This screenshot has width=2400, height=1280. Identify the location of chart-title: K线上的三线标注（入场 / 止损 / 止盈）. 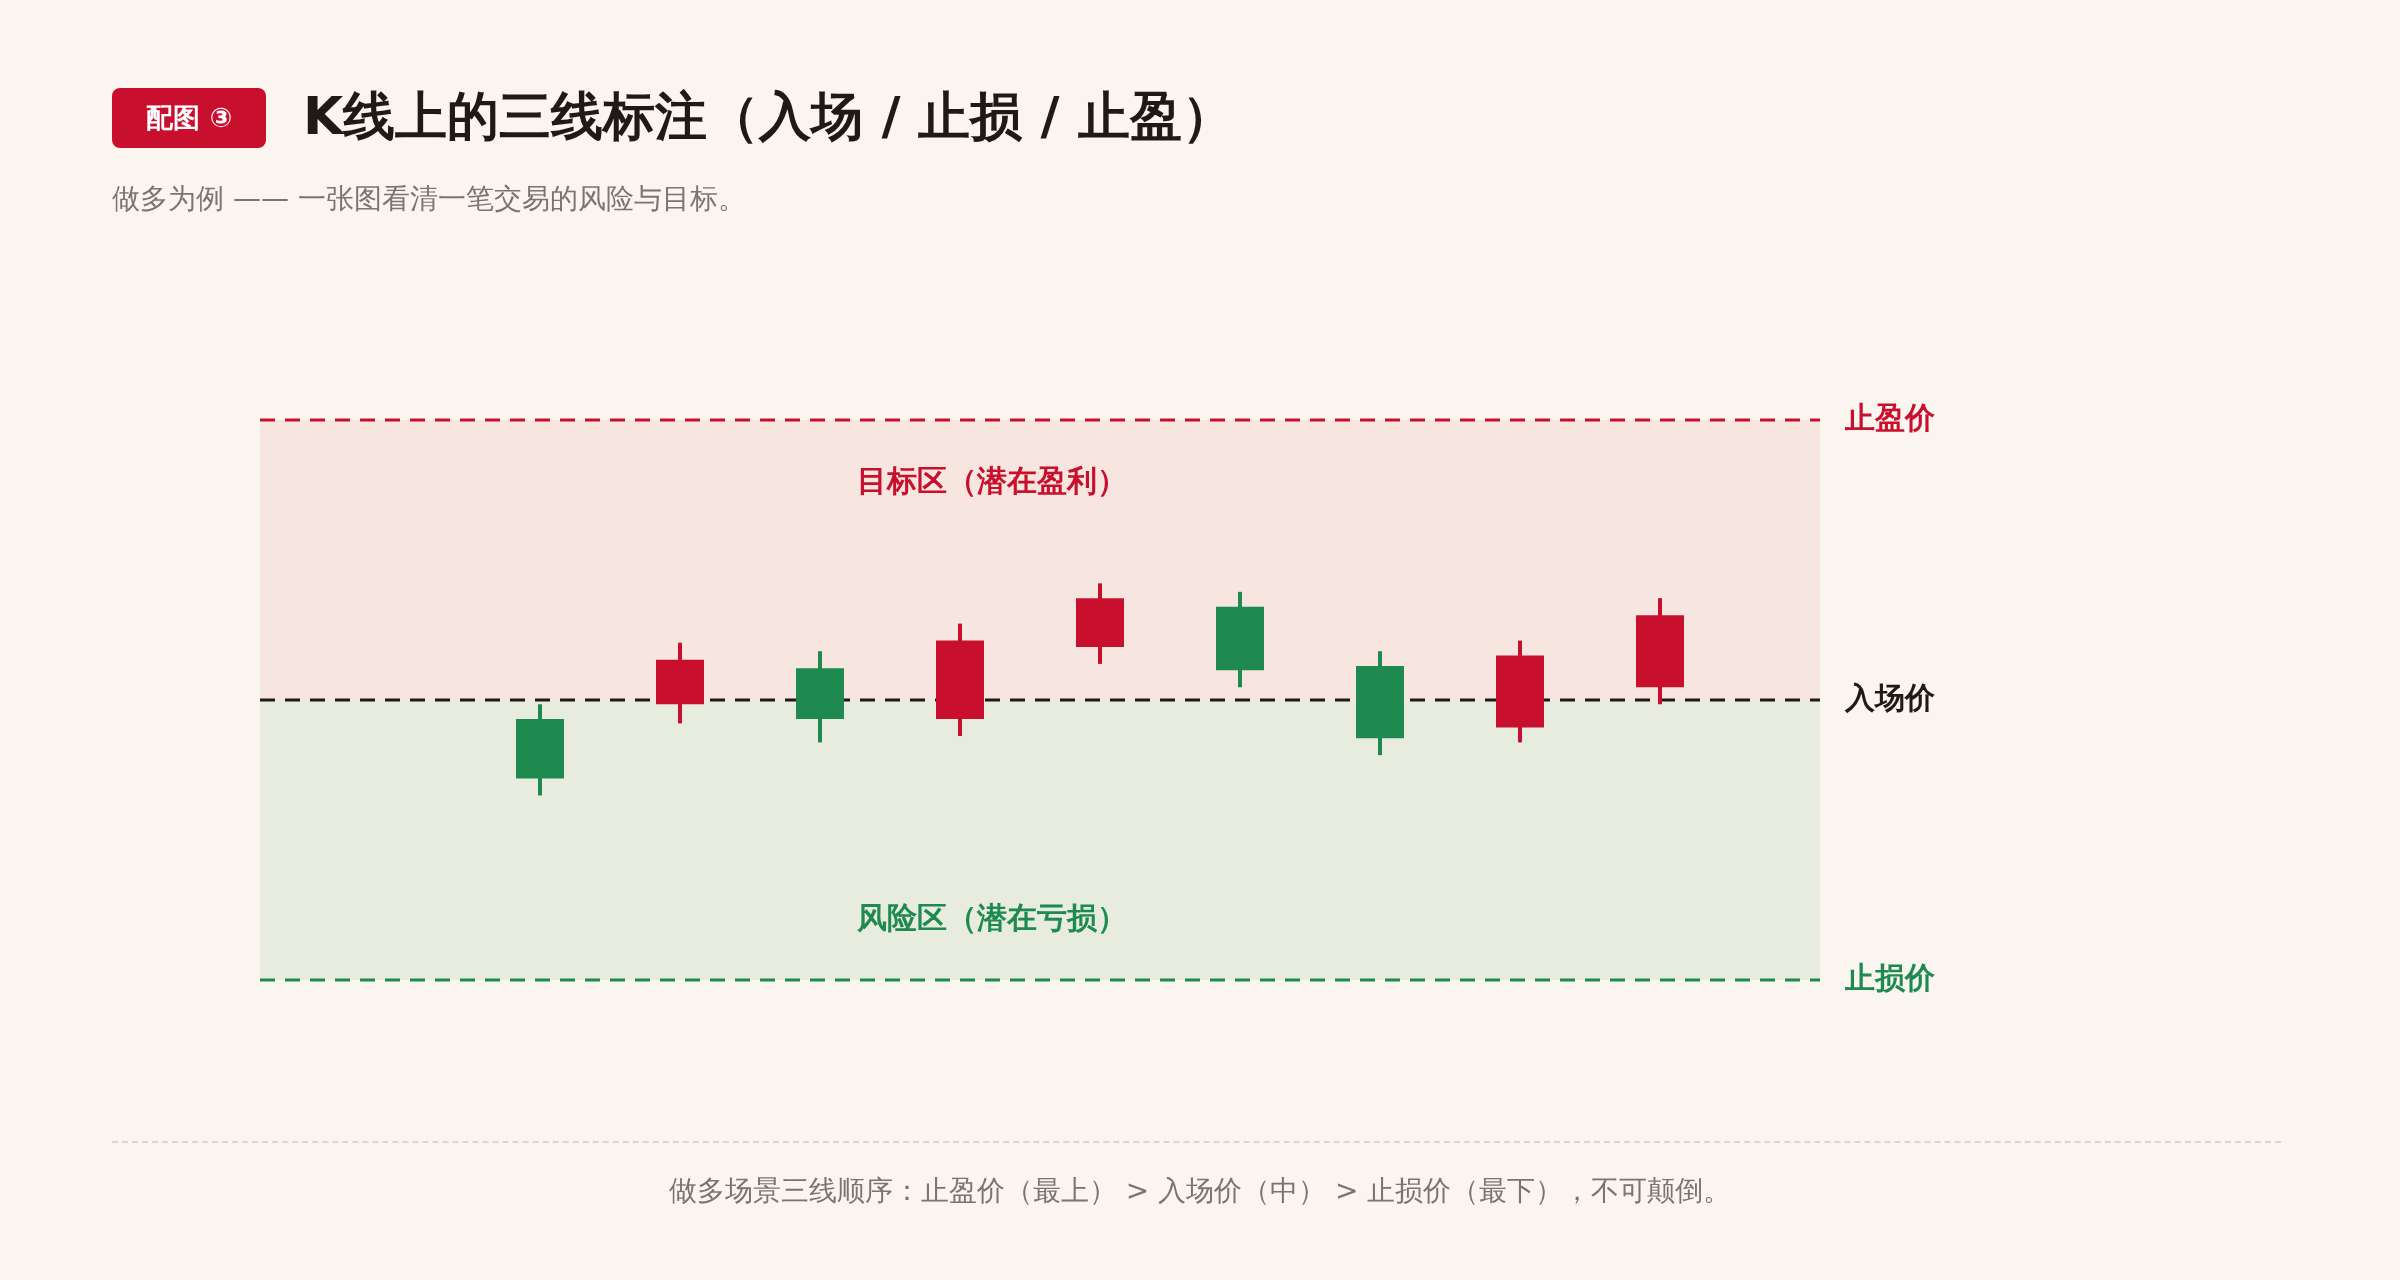
(768, 116).